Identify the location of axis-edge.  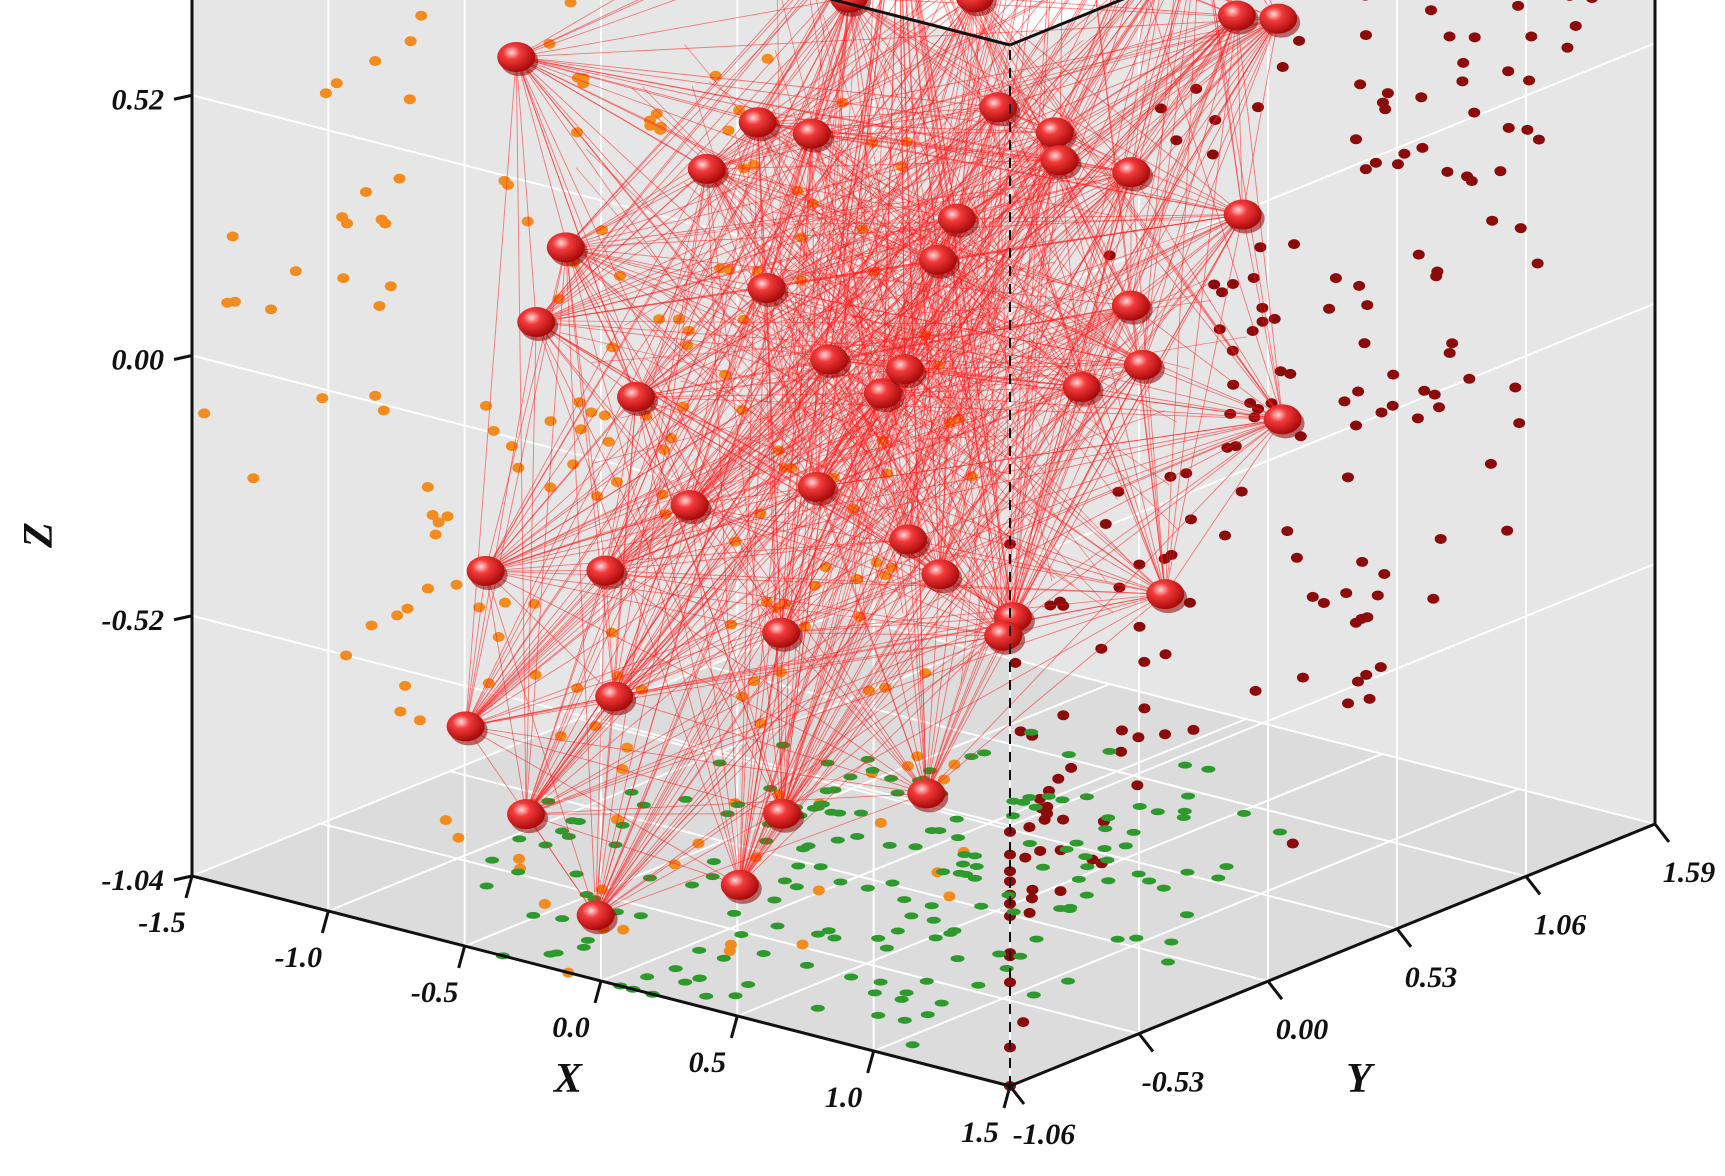
(1332, 955).